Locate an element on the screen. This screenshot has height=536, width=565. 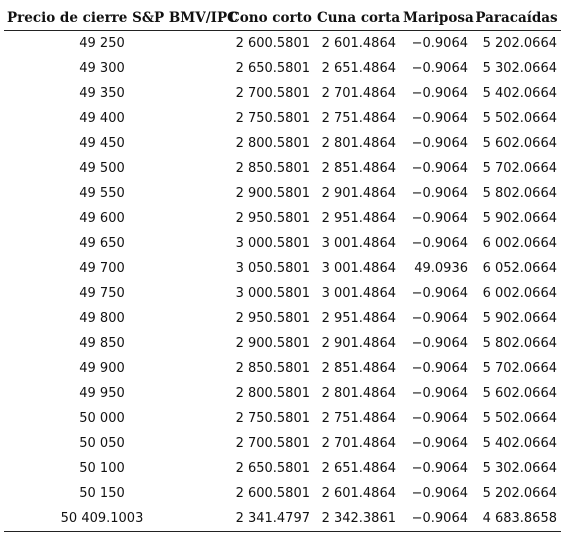
cell-short-cradle: 2 851.4864 is located at coordinates (358, 168).